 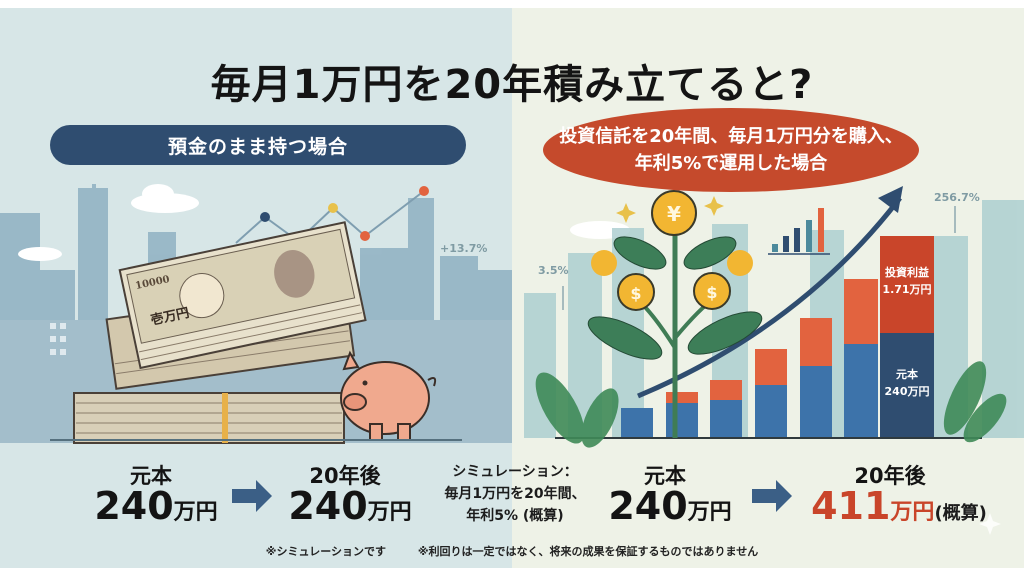 I want to click on banknote-stack-icon: 10000 壱万円, so click(x=220, y=332).